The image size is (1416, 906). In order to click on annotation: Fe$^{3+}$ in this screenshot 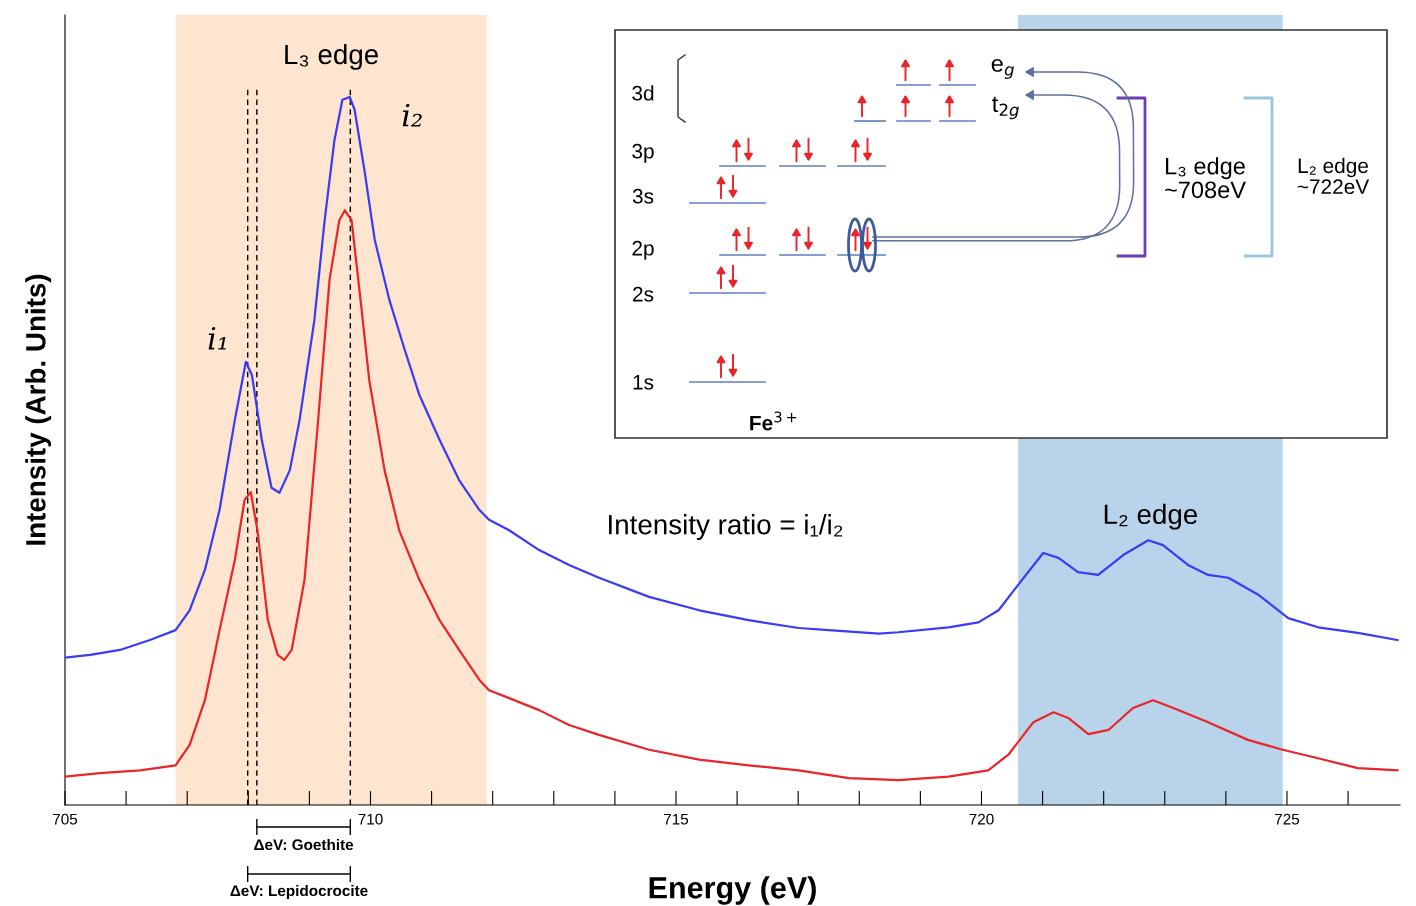, I will do `click(773, 421)`.